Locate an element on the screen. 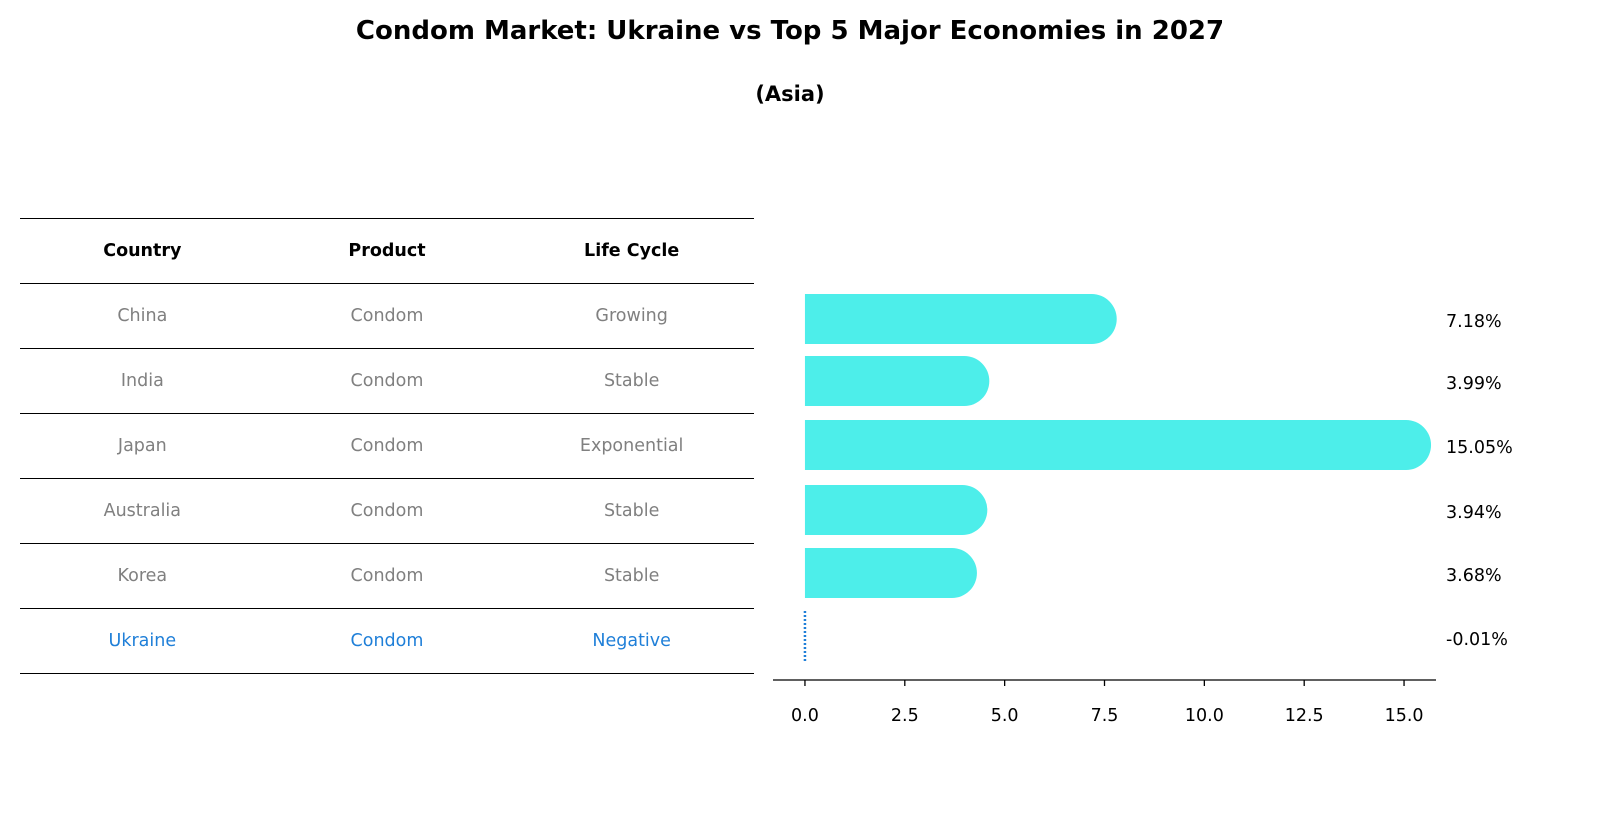 The image size is (1604, 823). cell-country: China is located at coordinates (142, 316).